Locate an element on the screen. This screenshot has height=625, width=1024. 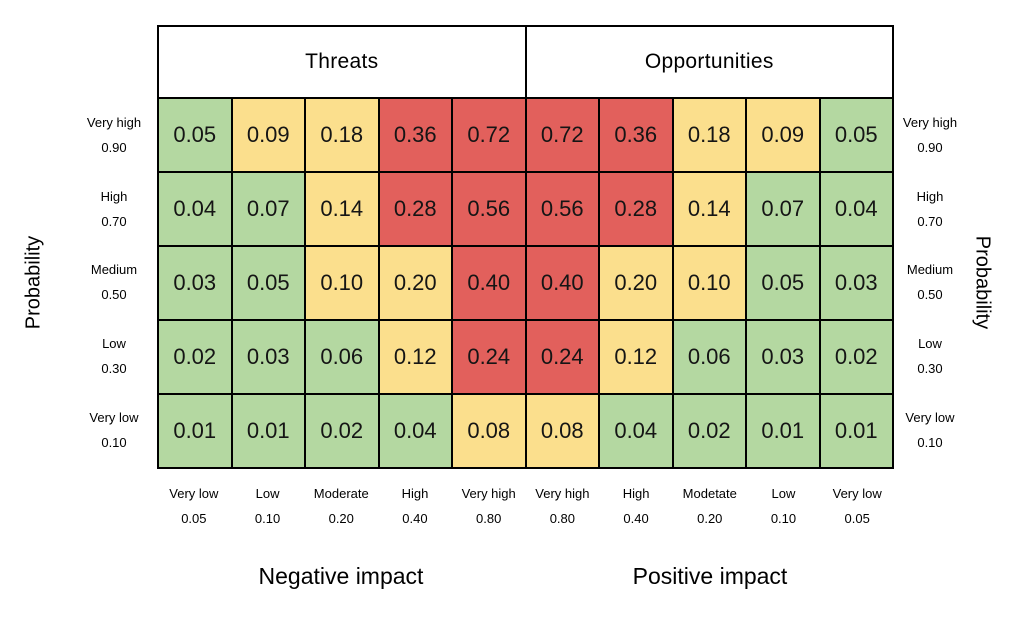
left-probability-axis-label: Probability is located at coordinates (33, 282).